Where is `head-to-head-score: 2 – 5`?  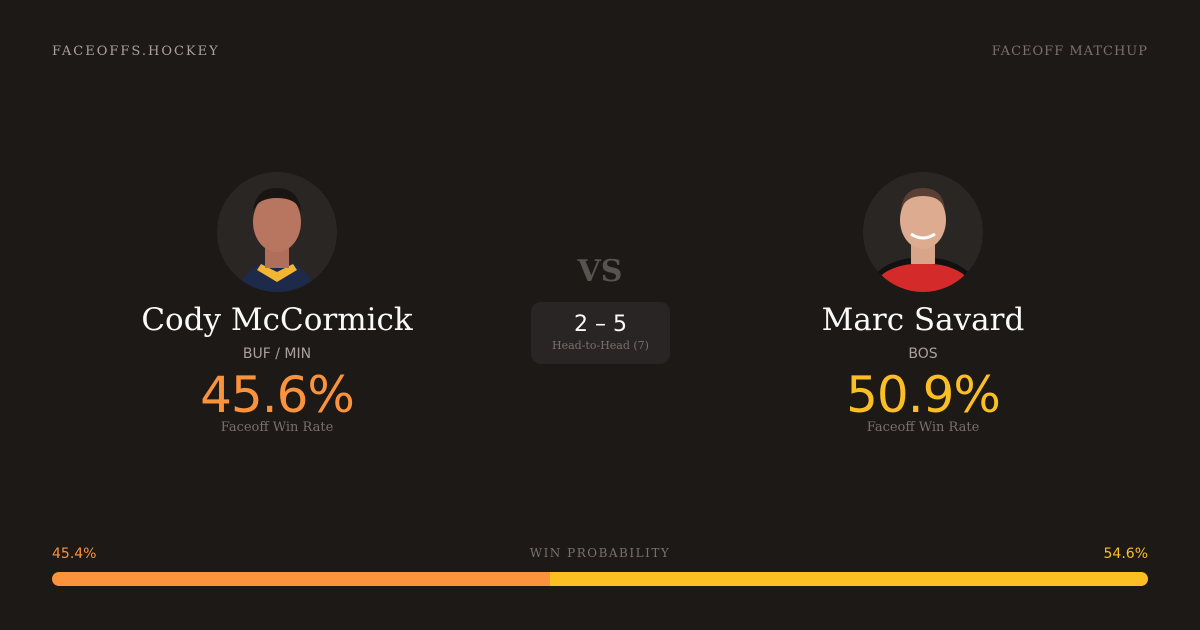 head-to-head-score: 2 – 5 is located at coordinates (600, 324).